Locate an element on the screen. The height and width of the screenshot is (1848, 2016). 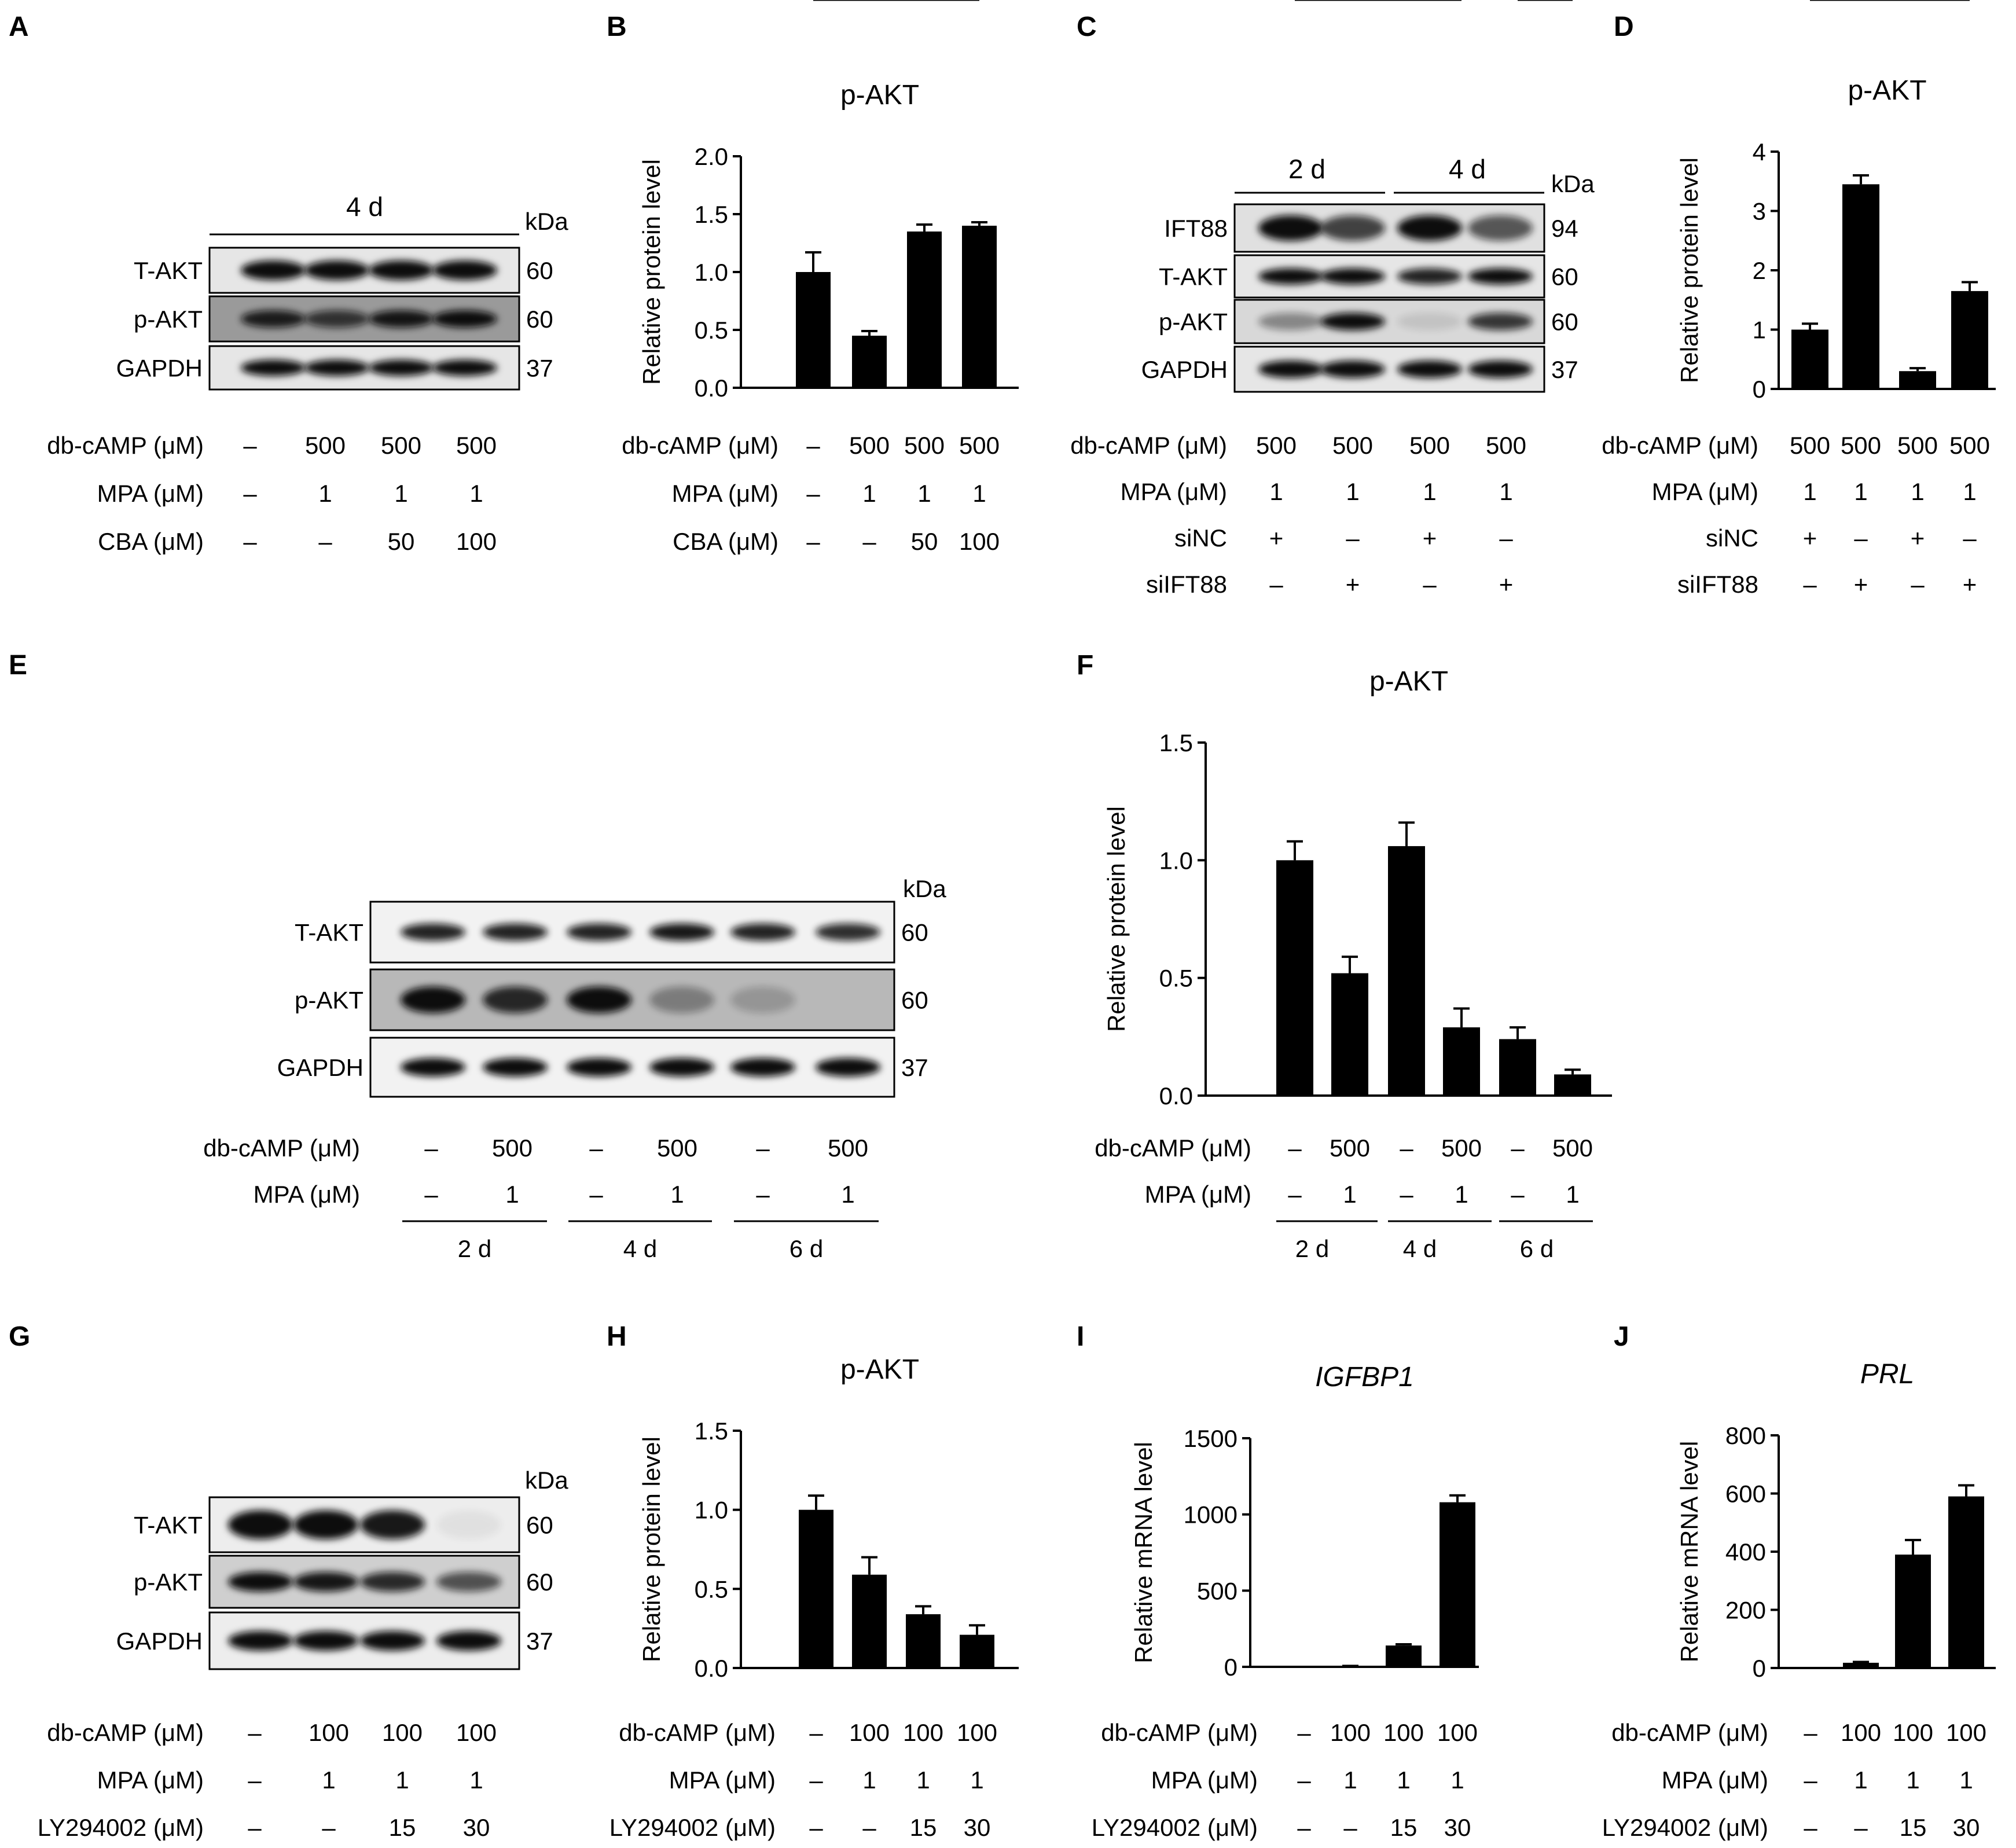
row-value-A-0-3: 500 is located at coordinates (476, 445).